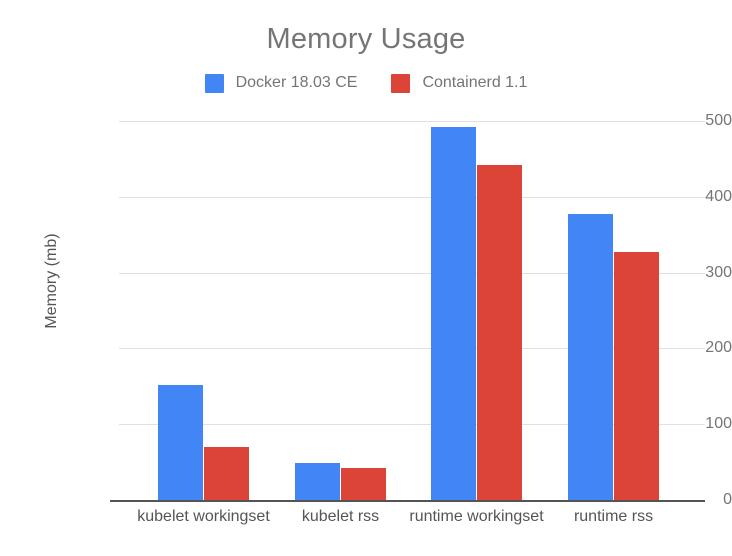  What do you see at coordinates (226, 473) in the screenshot?
I see `bar-kubelet-workingset-containerd` at bounding box center [226, 473].